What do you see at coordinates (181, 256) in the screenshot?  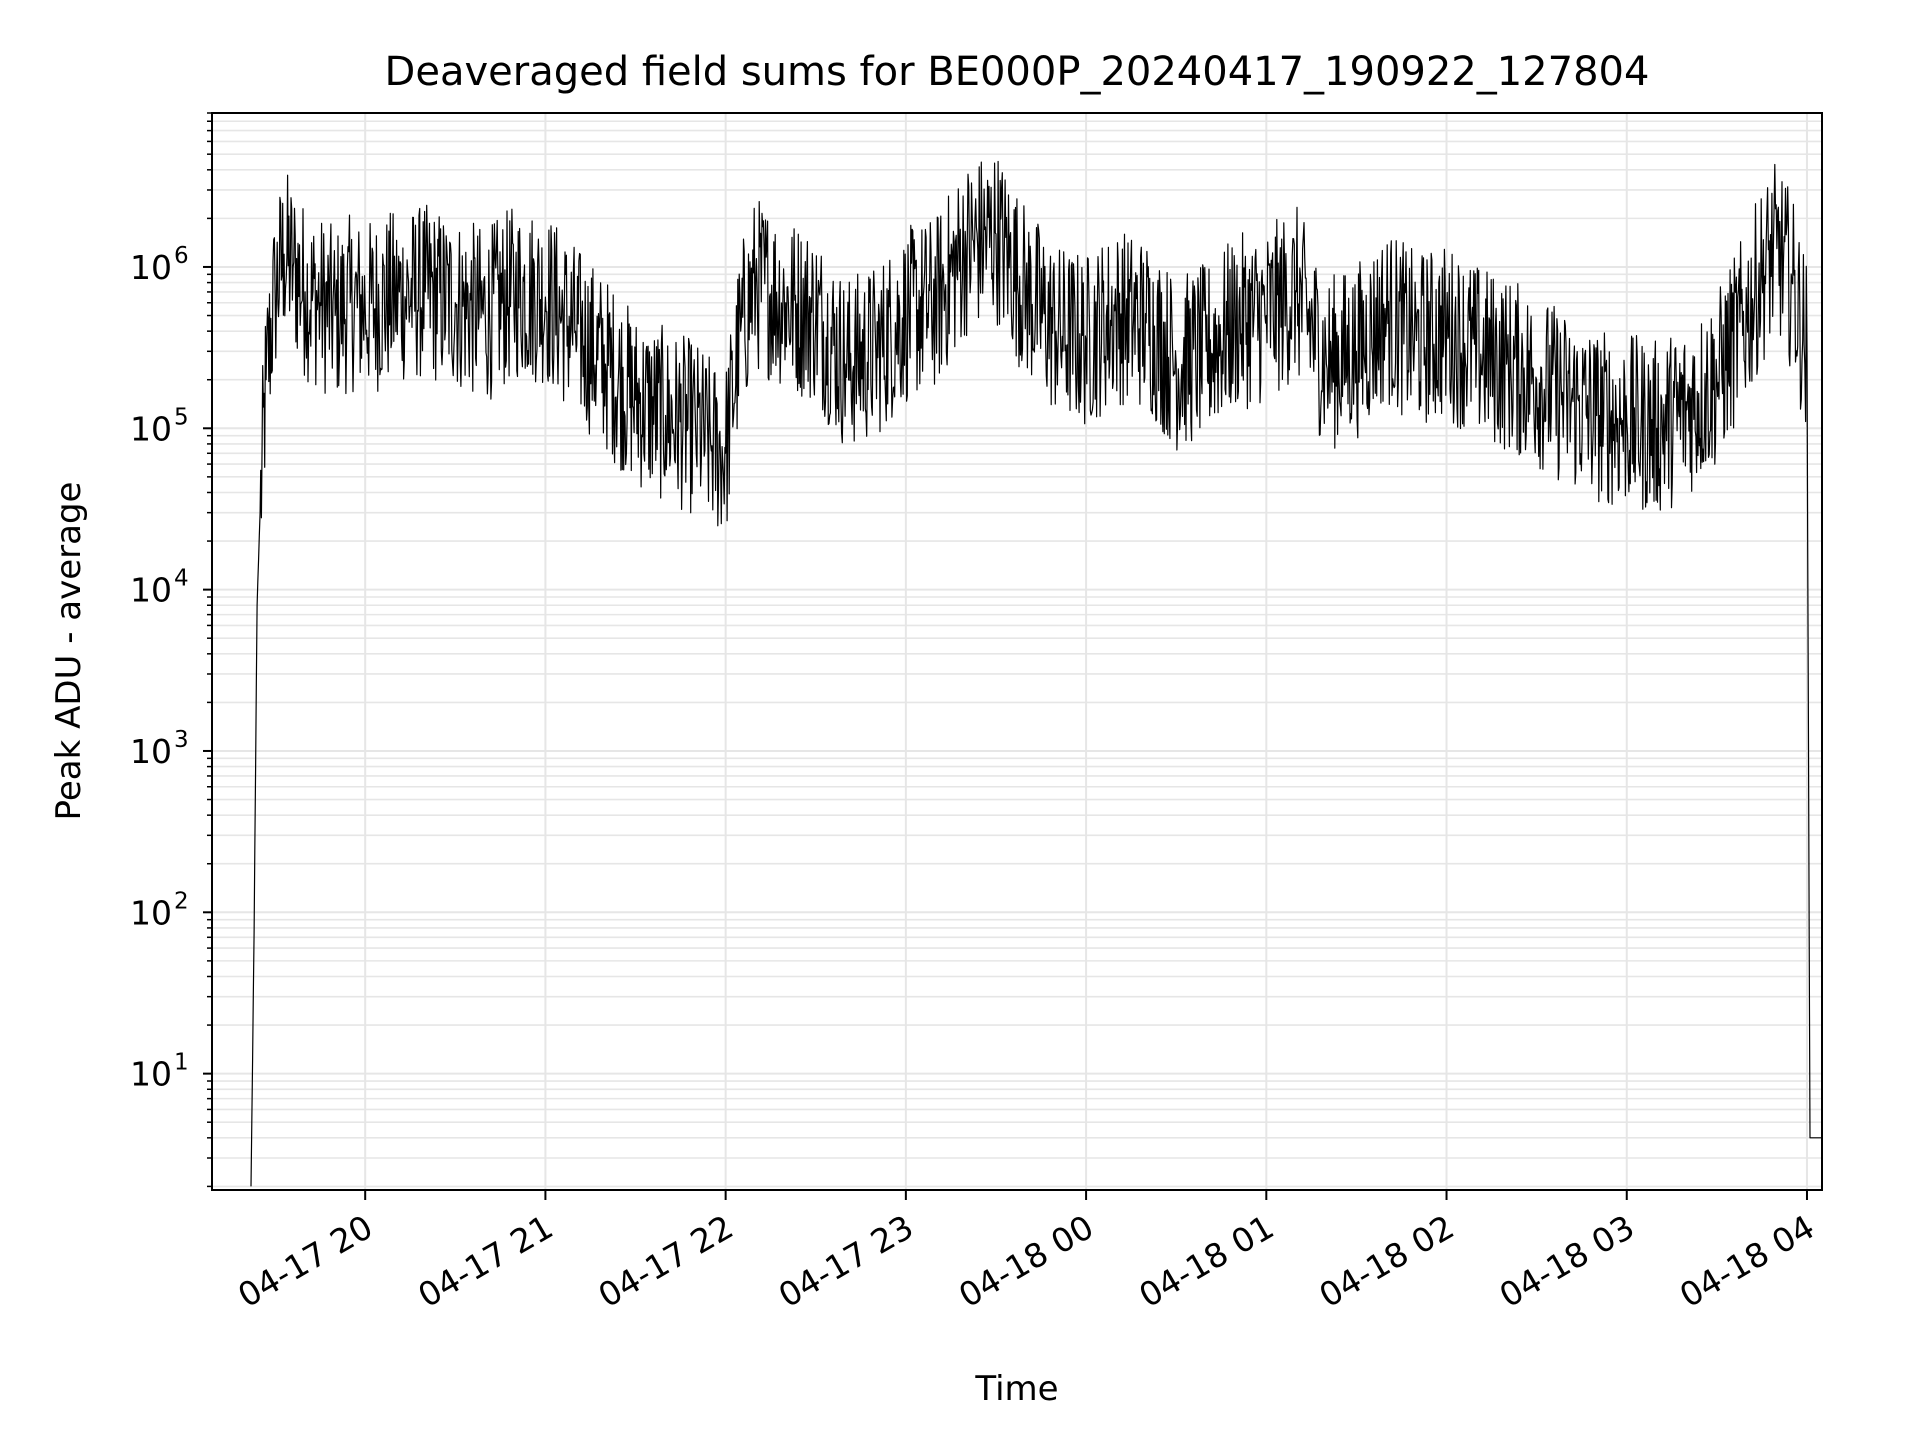 I see `y-tick-exponent: 6` at bounding box center [181, 256].